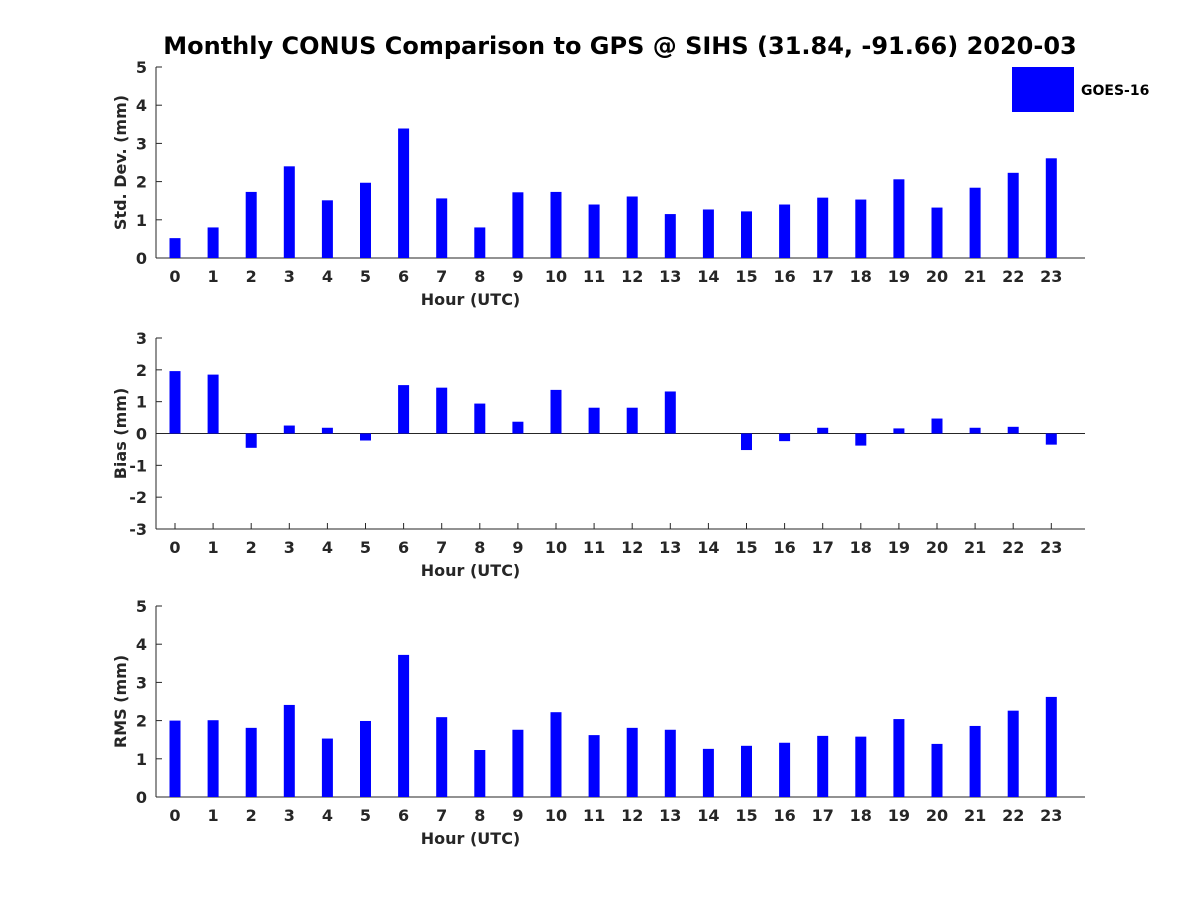  What do you see at coordinates (138, 465) in the screenshot?
I see `bias-y-tick-label: -1` at bounding box center [138, 465].